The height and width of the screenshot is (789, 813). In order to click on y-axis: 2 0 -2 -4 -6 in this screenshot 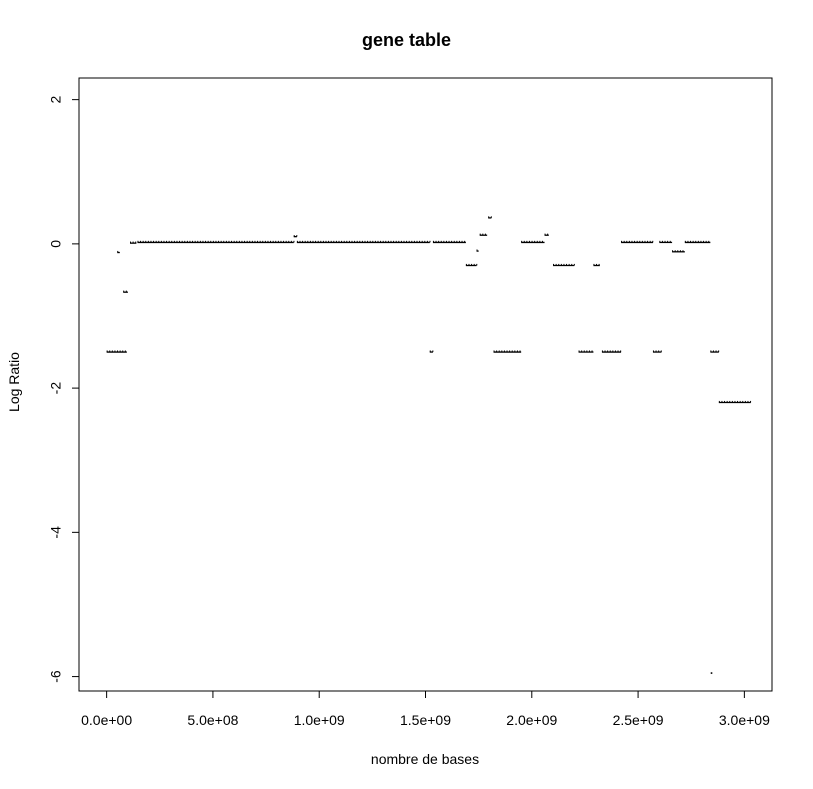, I will do `click(64, 389)`.